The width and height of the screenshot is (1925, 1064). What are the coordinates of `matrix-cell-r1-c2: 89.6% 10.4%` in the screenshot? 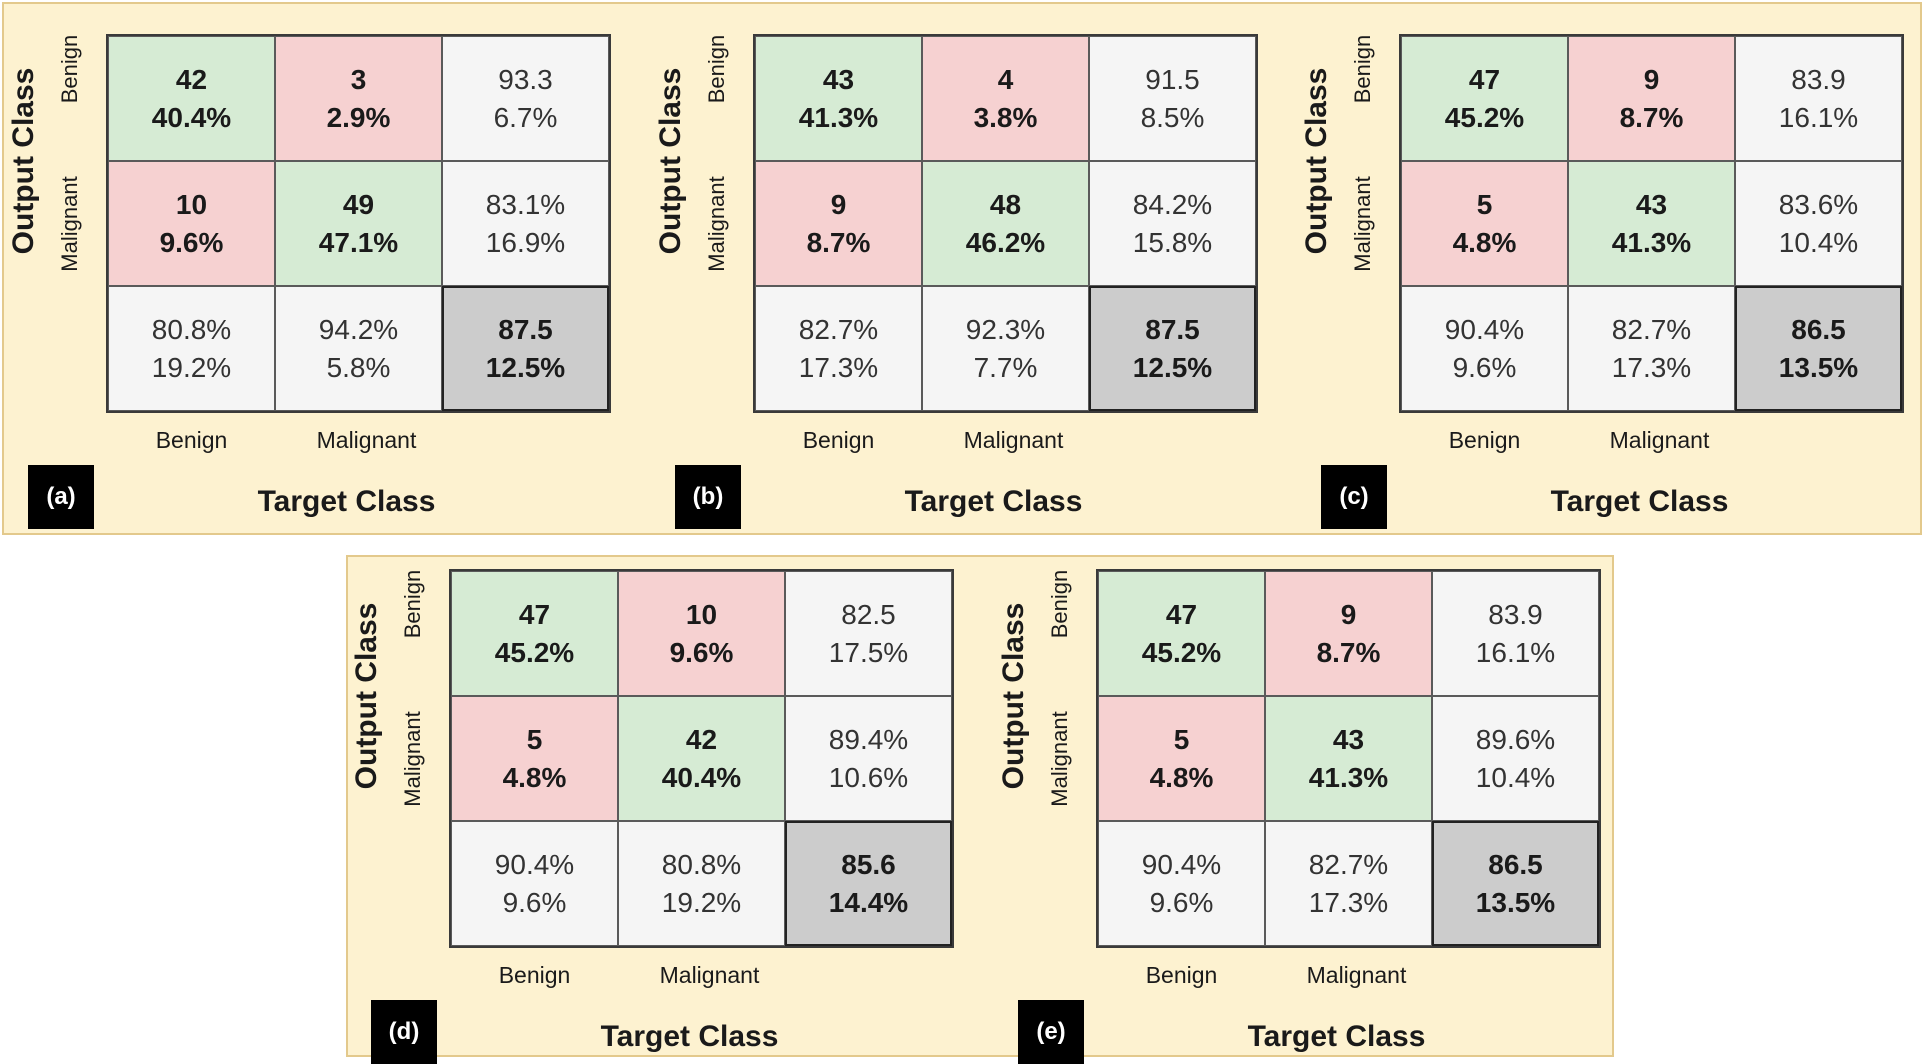 It's located at (1515, 758).